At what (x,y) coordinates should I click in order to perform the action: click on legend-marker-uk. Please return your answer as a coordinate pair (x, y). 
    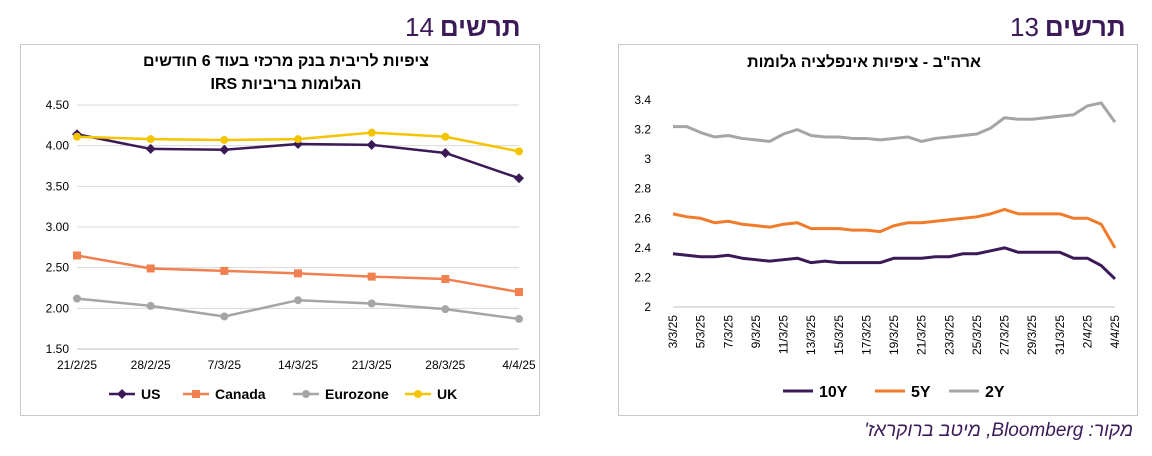
    Looking at the image, I should click on (418, 394).